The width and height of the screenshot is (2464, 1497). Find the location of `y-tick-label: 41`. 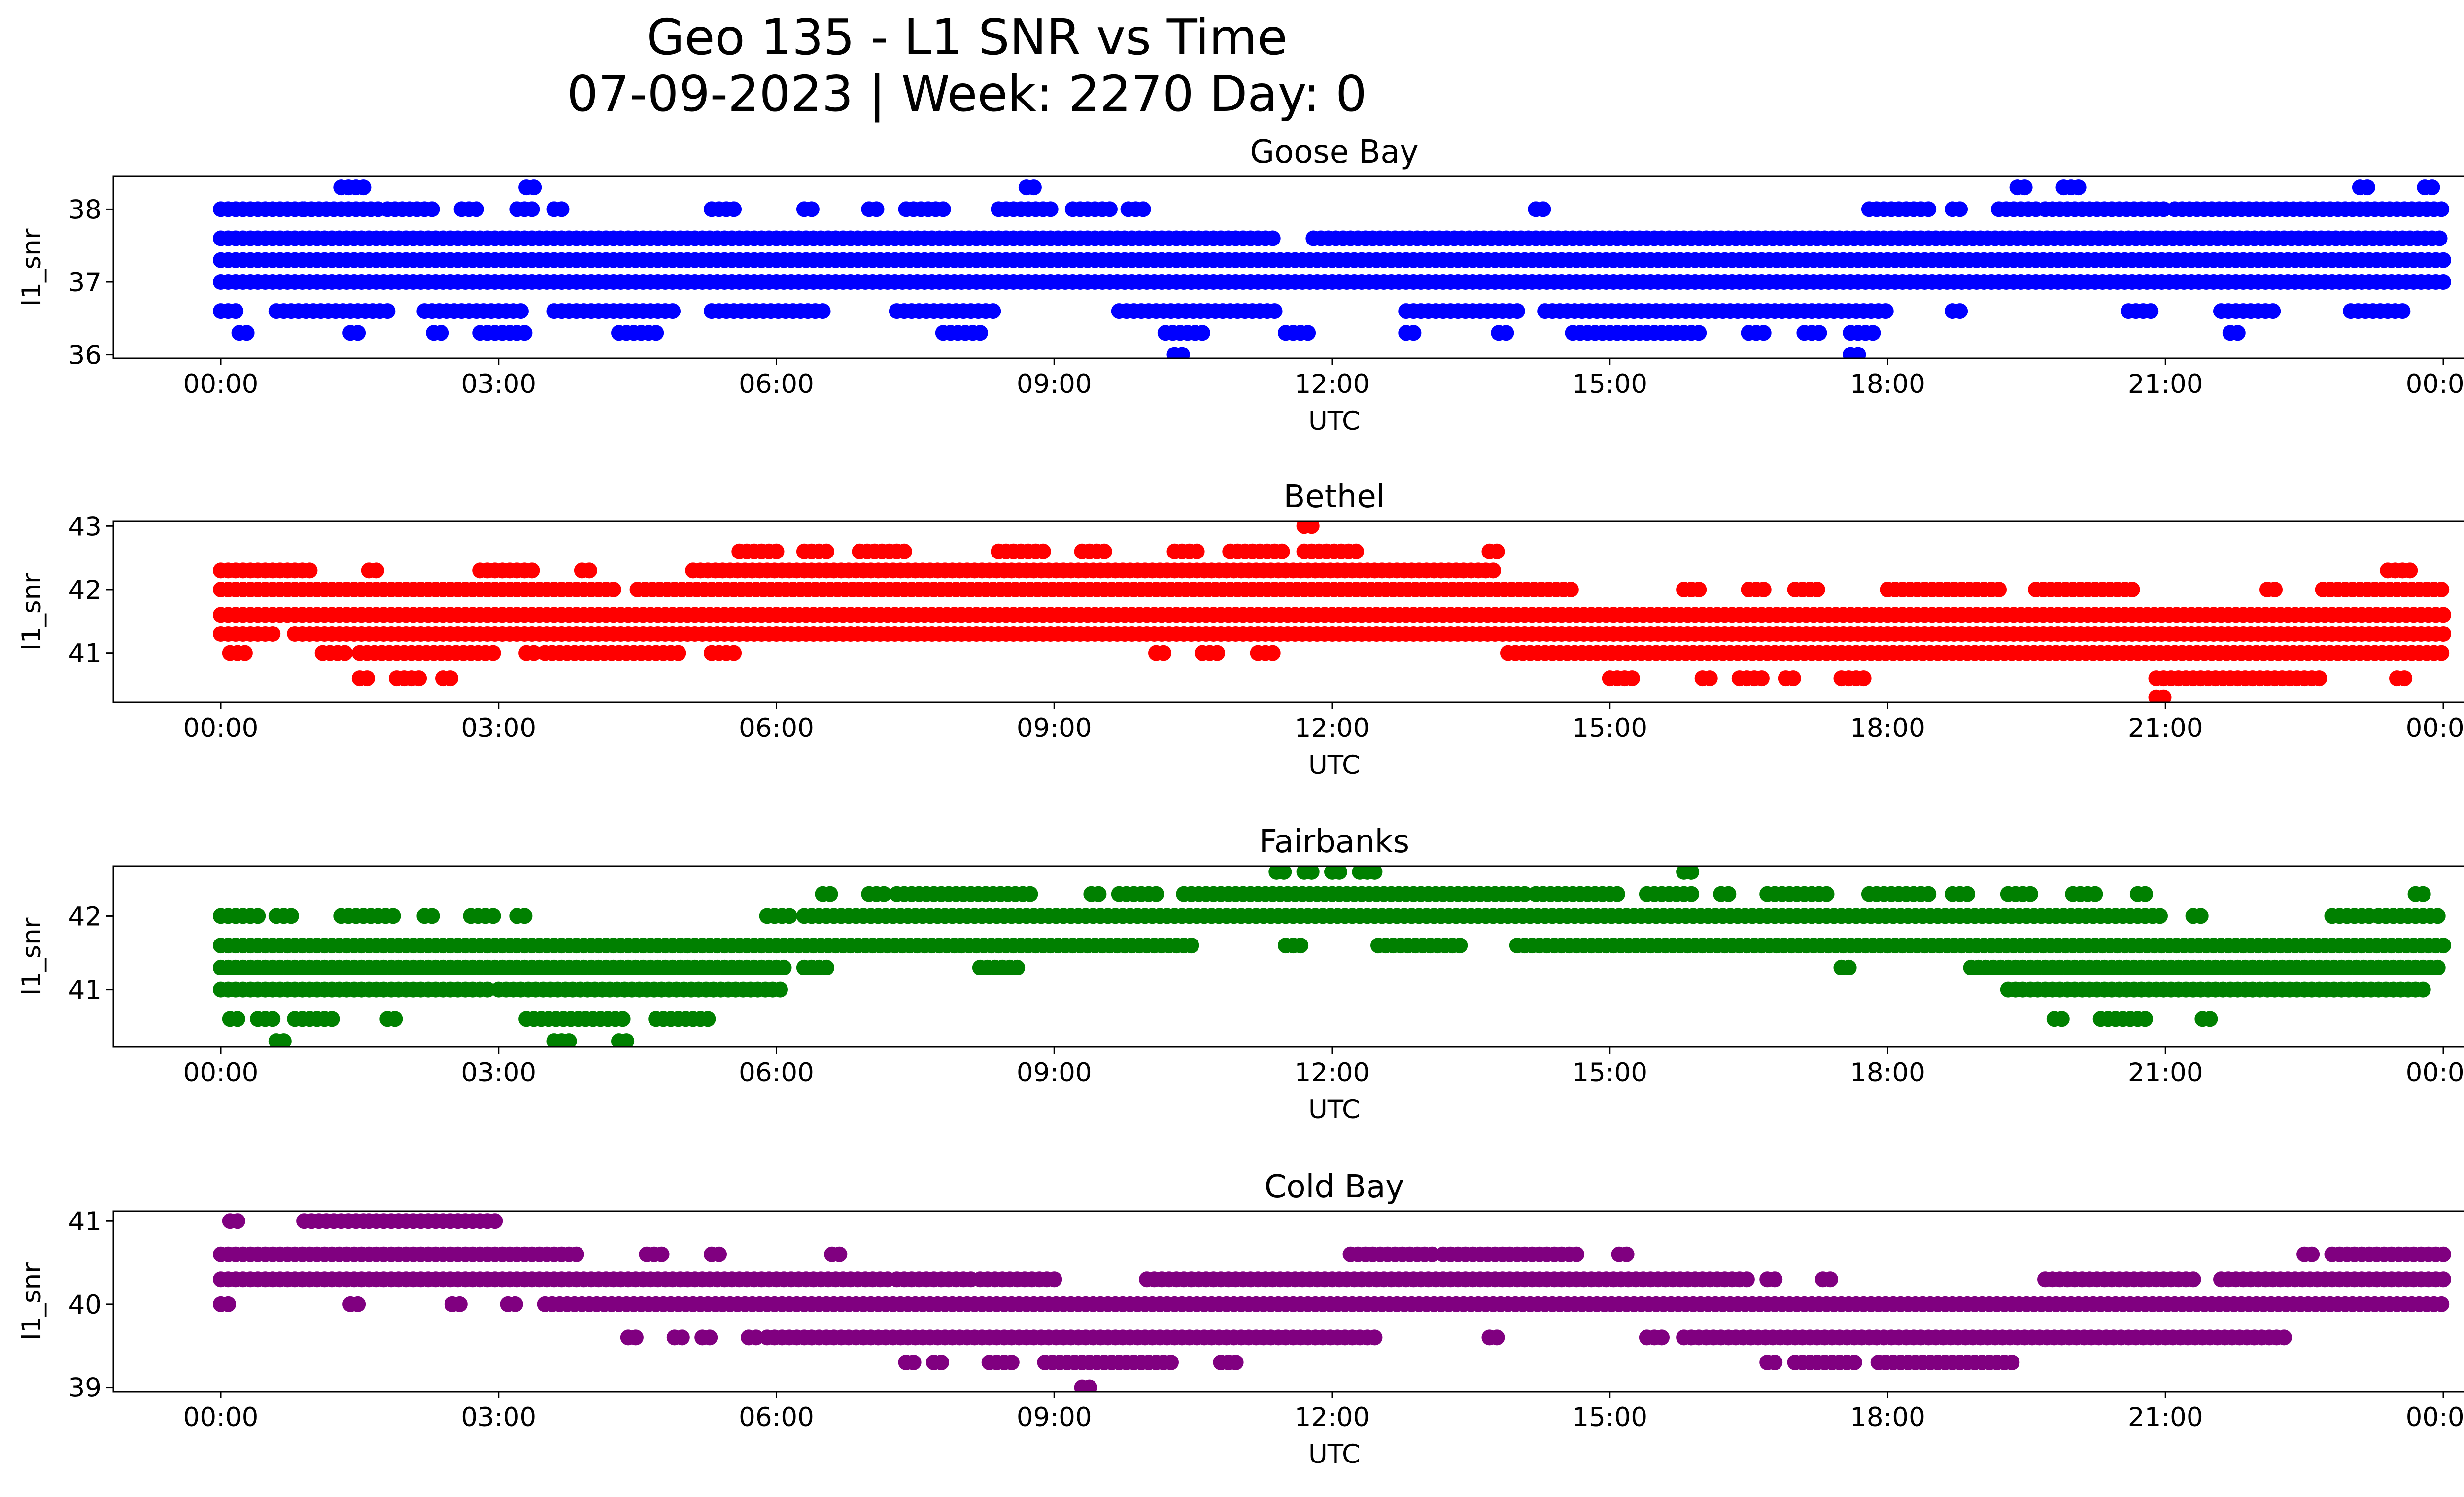

y-tick-label: 41 is located at coordinates (85, 990).